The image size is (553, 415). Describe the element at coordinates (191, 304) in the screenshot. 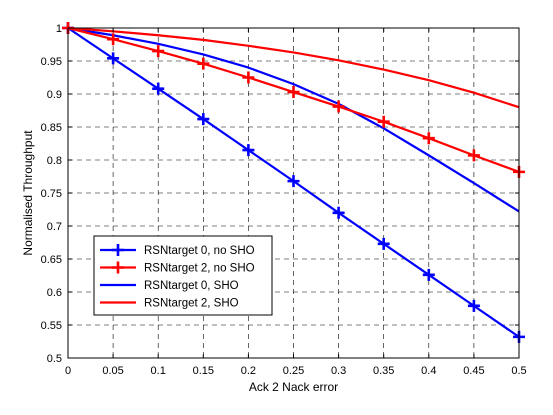

I see `legend-label: RSNtarget 2, SHO` at that location.